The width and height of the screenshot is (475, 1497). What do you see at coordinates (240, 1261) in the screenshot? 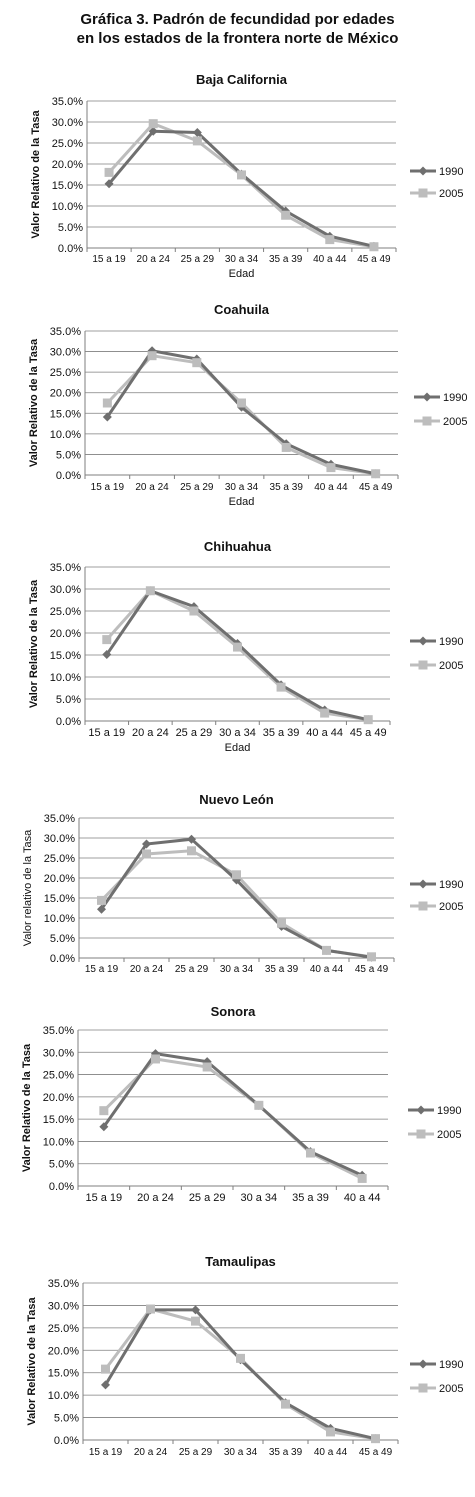
I see `chart-title: Tamaulipas` at bounding box center [240, 1261].